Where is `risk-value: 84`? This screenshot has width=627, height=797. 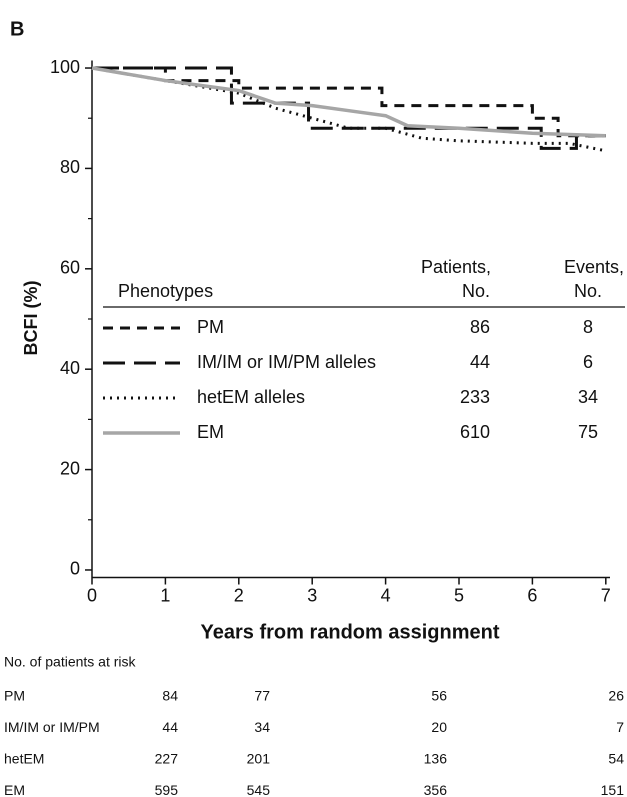 risk-value: 84 is located at coordinates (170, 696).